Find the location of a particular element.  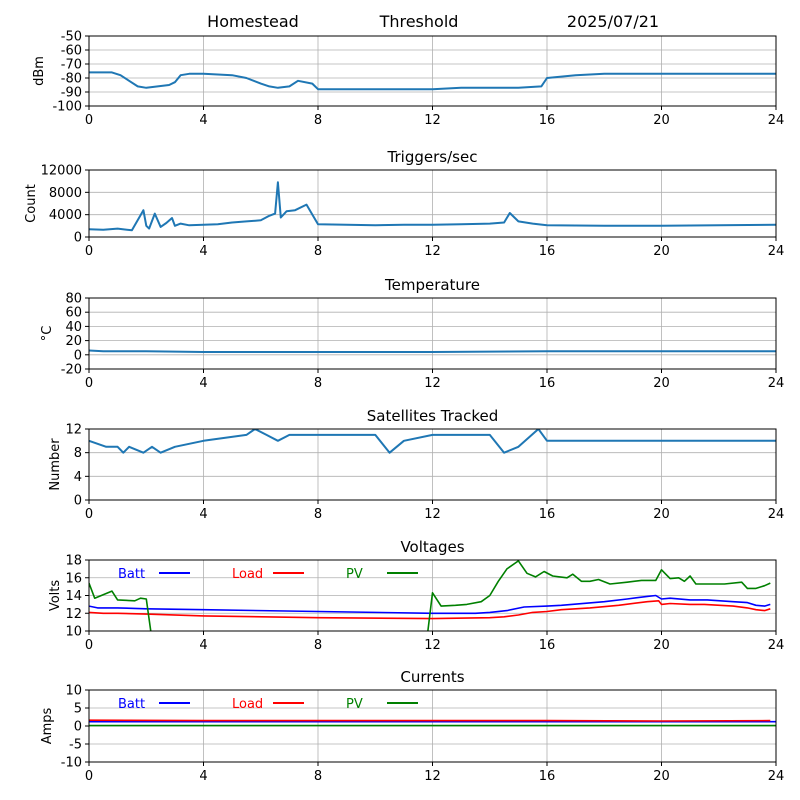

y-tick-label: -100 is located at coordinates (67, 107).